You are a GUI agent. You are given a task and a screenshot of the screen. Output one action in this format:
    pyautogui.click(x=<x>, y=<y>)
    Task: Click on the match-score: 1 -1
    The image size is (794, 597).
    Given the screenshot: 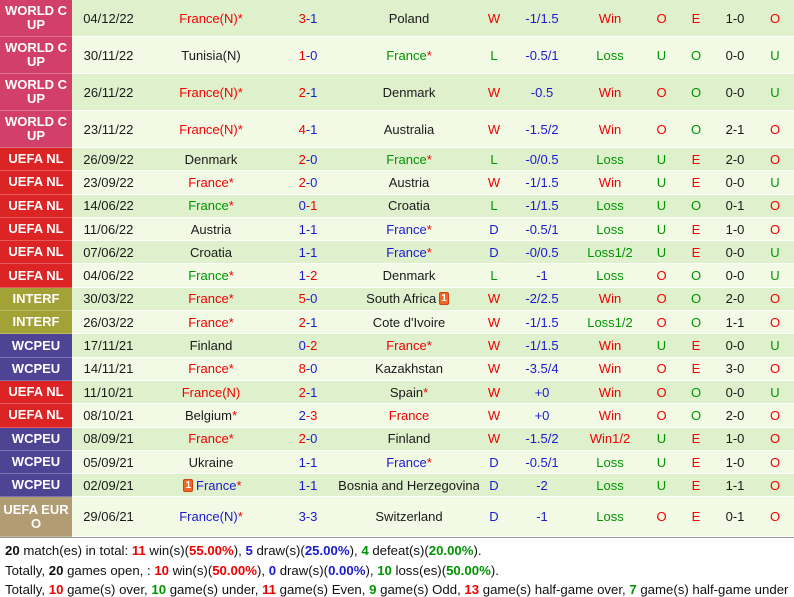 What is the action you would take?
    pyautogui.click(x=308, y=253)
    